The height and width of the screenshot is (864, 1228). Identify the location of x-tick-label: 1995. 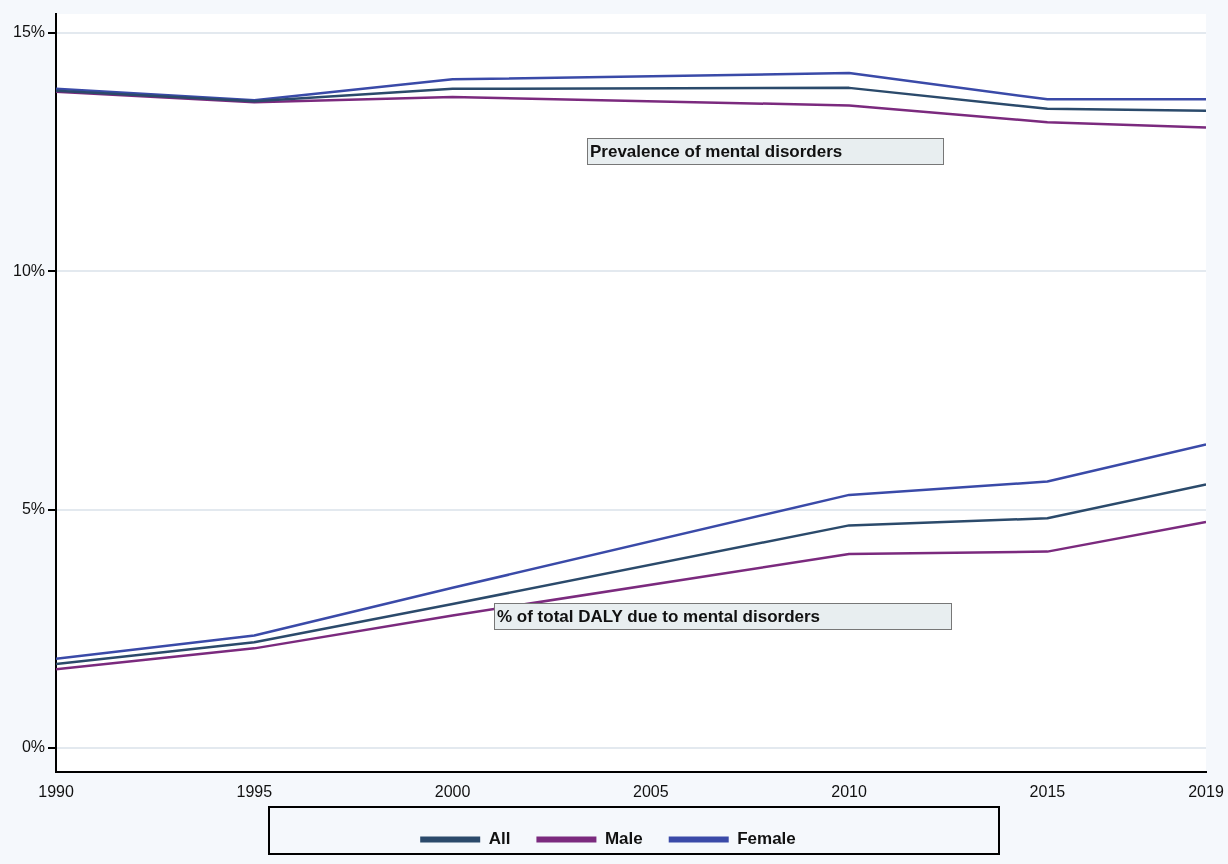
(254, 791).